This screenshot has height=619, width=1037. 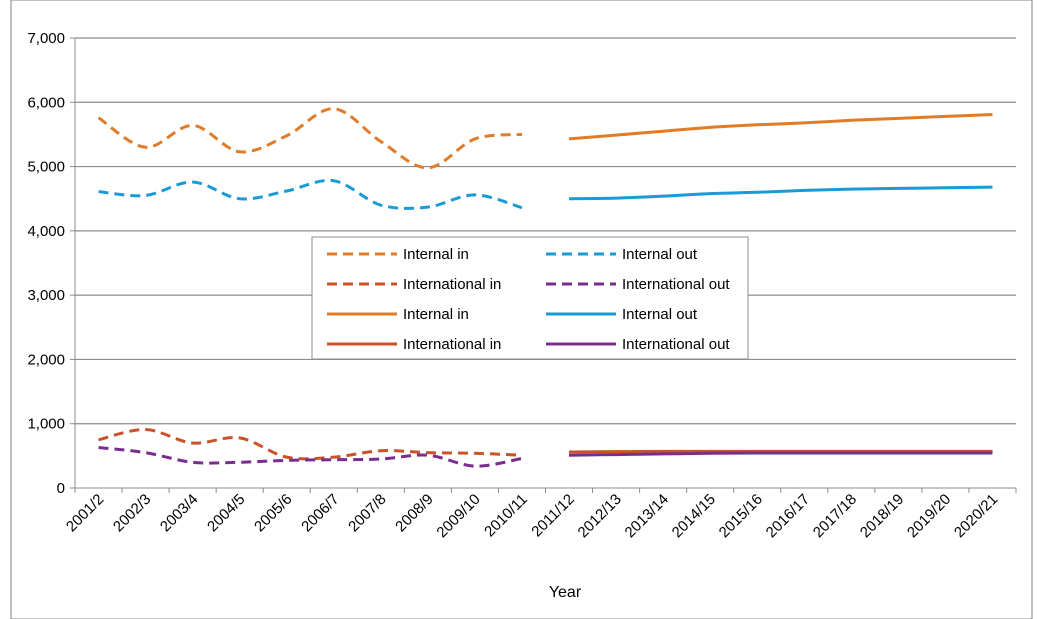 I want to click on series-line-international-out-solid, so click(x=781, y=454).